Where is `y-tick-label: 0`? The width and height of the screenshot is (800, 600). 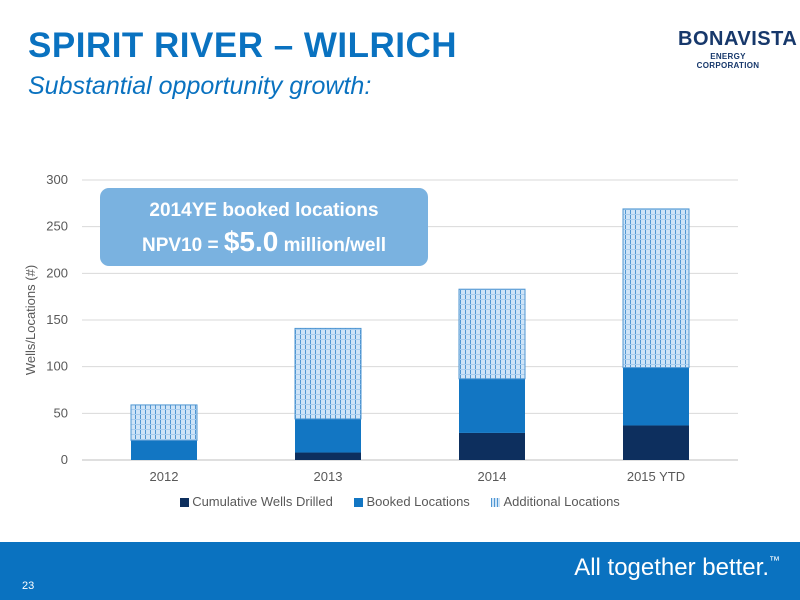 y-tick-label: 0 is located at coordinates (64, 459).